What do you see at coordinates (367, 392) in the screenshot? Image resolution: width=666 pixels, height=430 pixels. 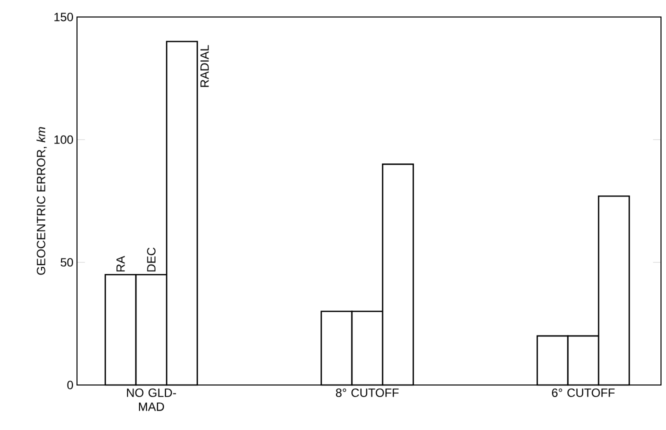 I see `x-tick-label: 8° CUTOFF` at bounding box center [367, 392].